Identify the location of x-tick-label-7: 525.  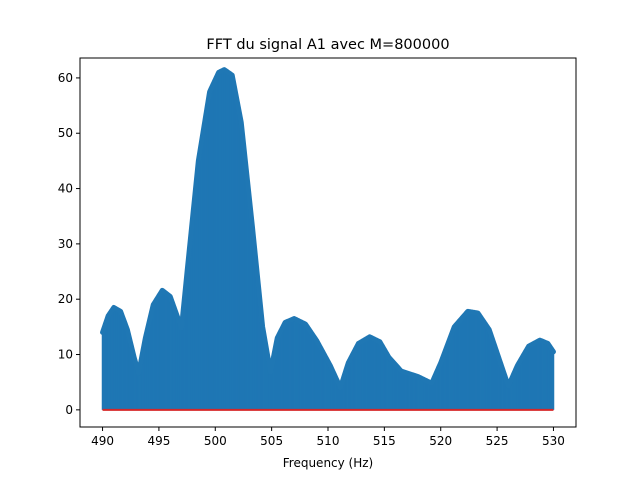
(497, 441).